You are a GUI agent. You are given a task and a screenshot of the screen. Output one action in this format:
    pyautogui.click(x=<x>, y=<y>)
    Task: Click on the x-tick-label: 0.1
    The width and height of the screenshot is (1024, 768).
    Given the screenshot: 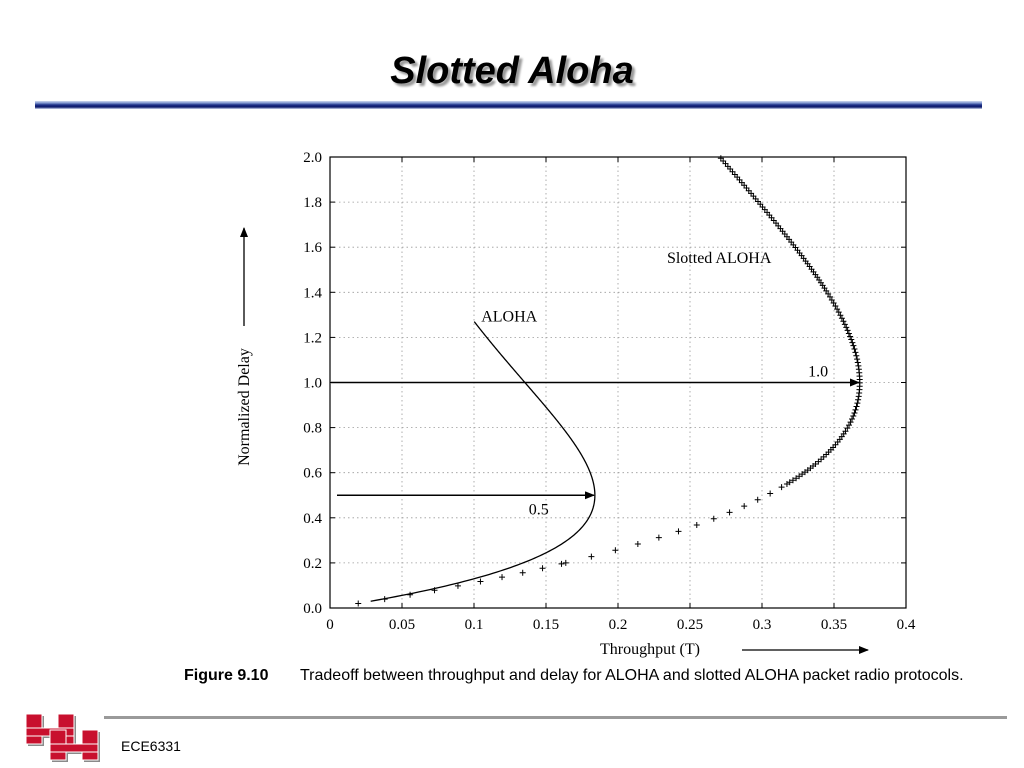 What is the action you would take?
    pyautogui.click(x=474, y=625)
    